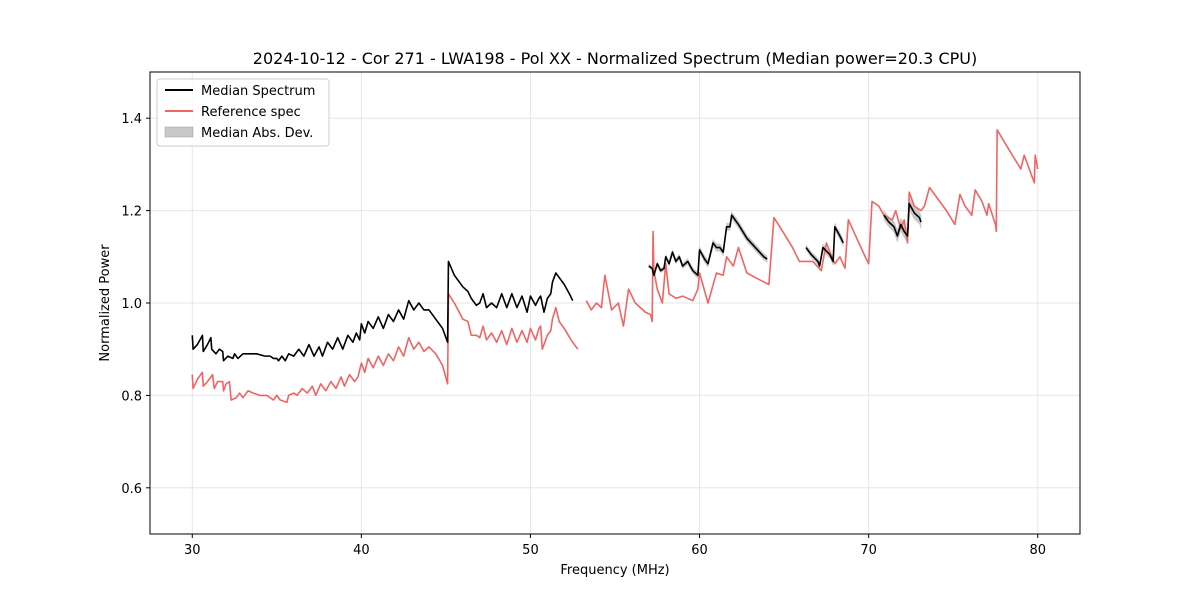  What do you see at coordinates (868, 550) in the screenshot?
I see `x-tick-label: 70` at bounding box center [868, 550].